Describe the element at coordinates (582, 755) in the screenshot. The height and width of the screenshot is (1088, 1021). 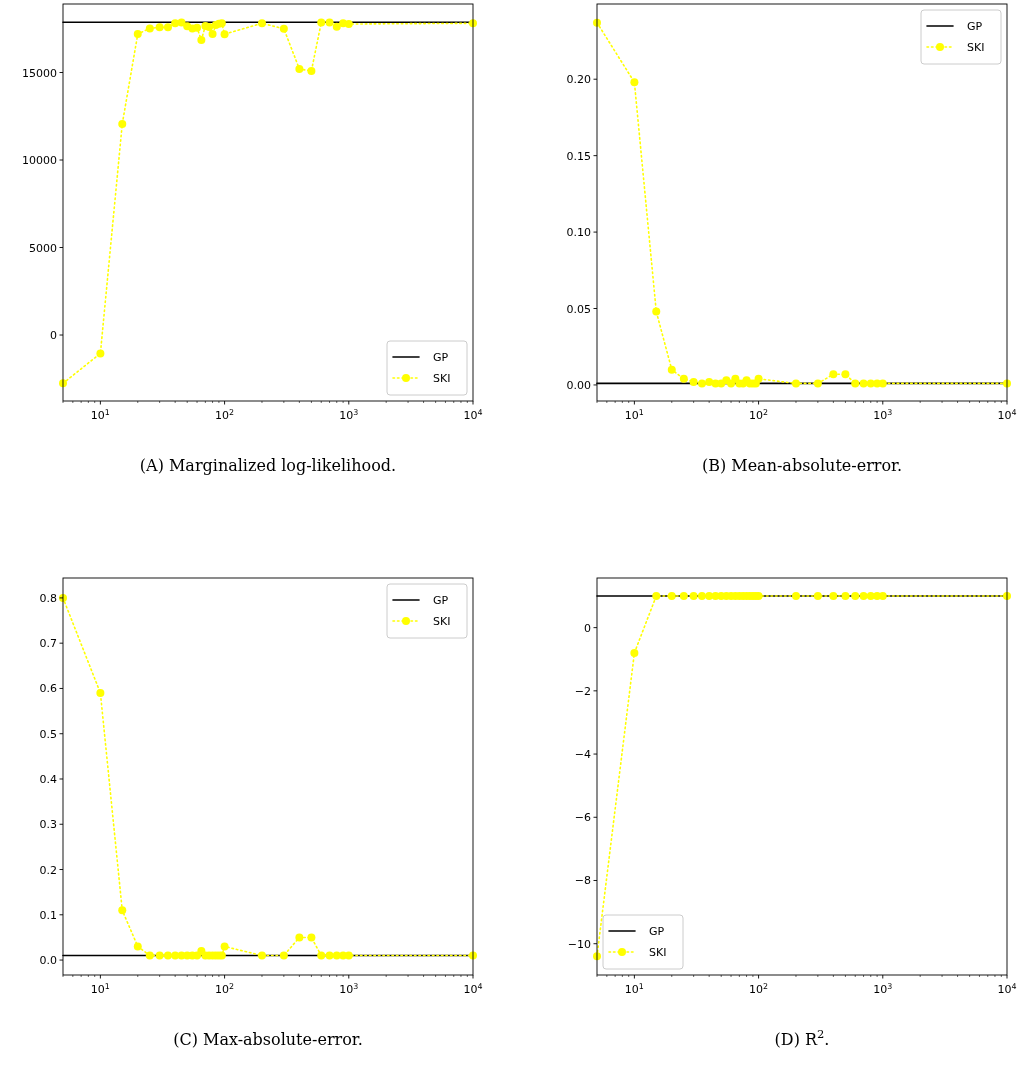
I see `y-tick-label: −4` at that location.